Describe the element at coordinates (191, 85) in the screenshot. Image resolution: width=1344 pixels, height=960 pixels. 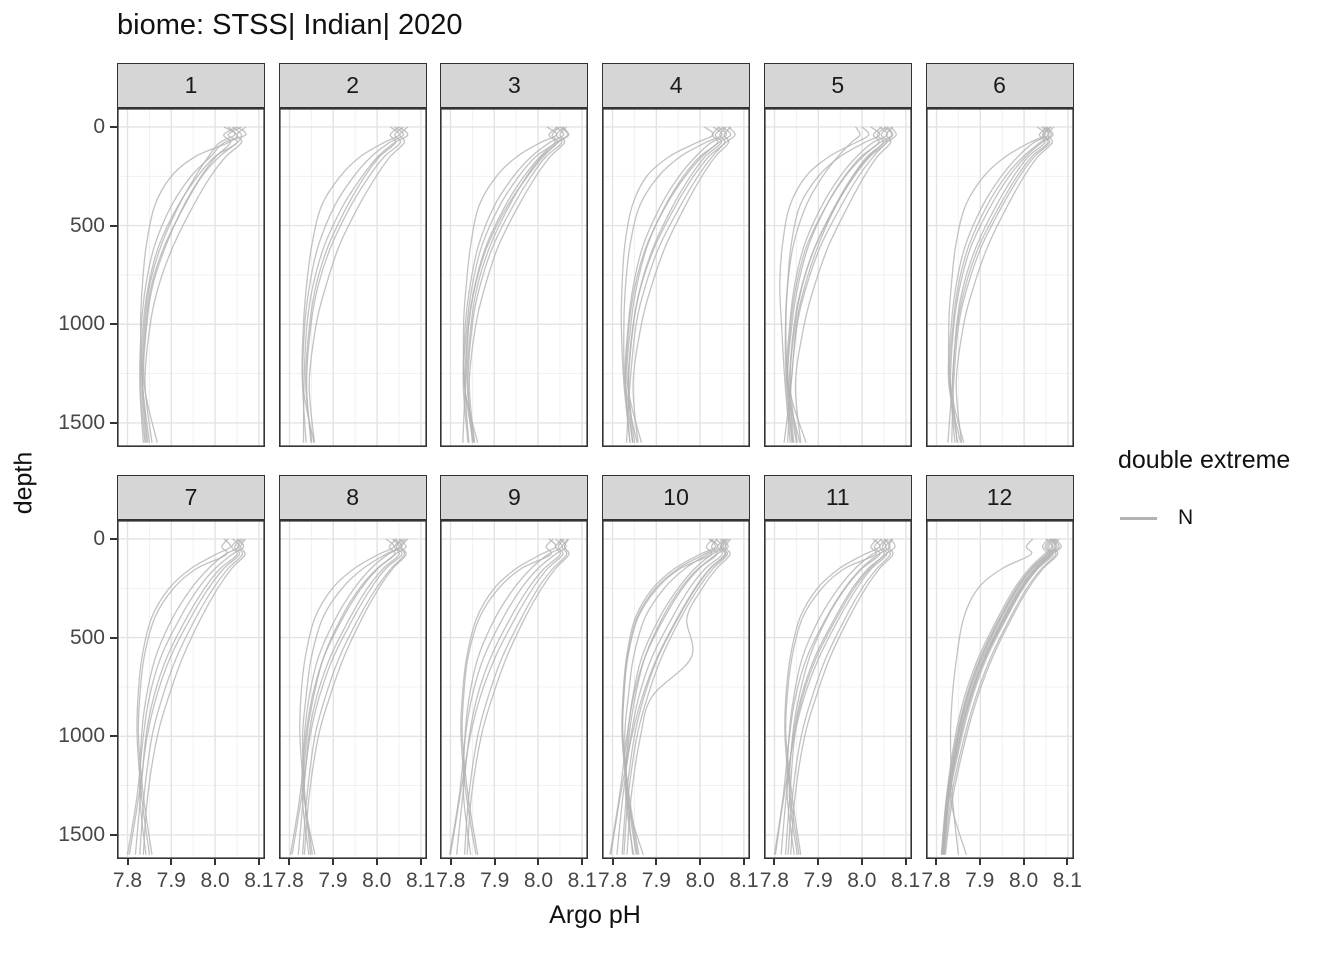
I see `facet-strip-1: 1` at that location.